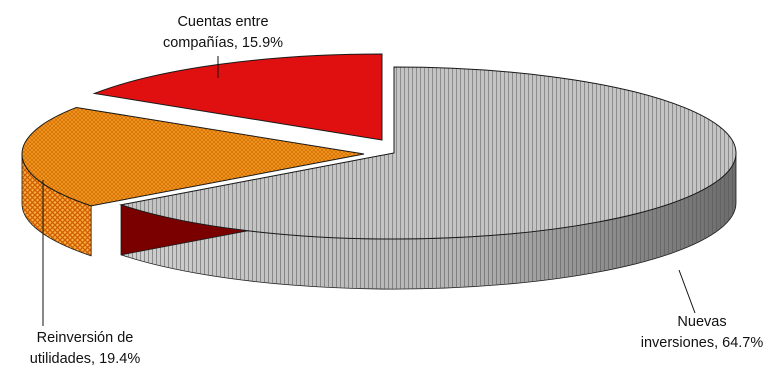 This screenshot has height=370, width=770. What do you see at coordinates (85, 348) in the screenshot?
I see `slice-label: Reinversión de utilidades, 19.4%` at bounding box center [85, 348].